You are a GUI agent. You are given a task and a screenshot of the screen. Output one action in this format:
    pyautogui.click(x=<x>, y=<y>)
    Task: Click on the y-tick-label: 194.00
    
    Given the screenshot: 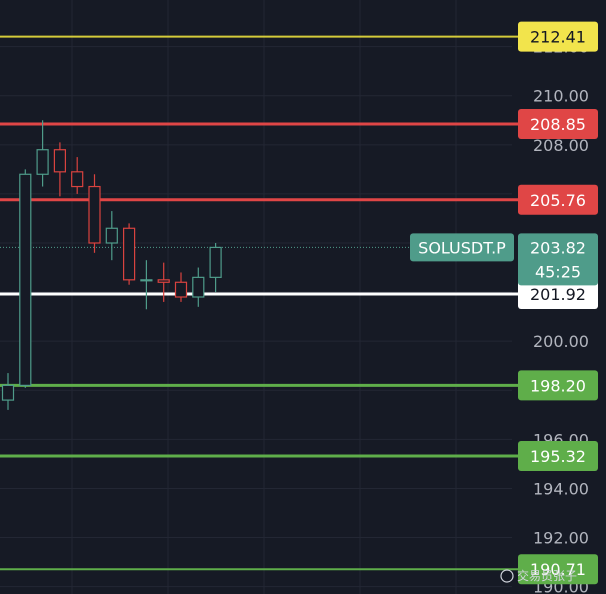 What is the action you would take?
    pyautogui.click(x=561, y=488)
    